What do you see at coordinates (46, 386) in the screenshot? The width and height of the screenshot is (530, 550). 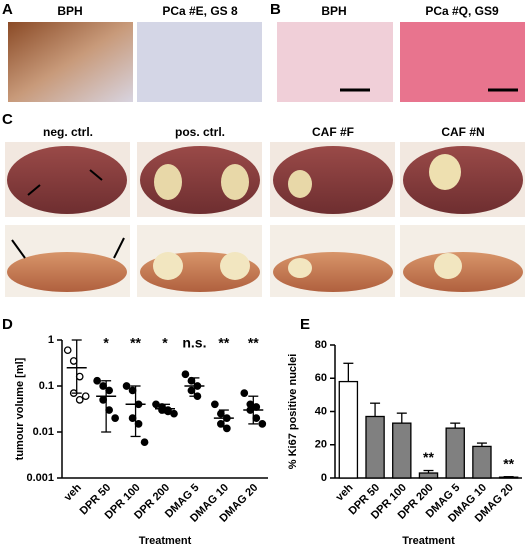 I see `y-tick-label: 0.1` at bounding box center [46, 386].